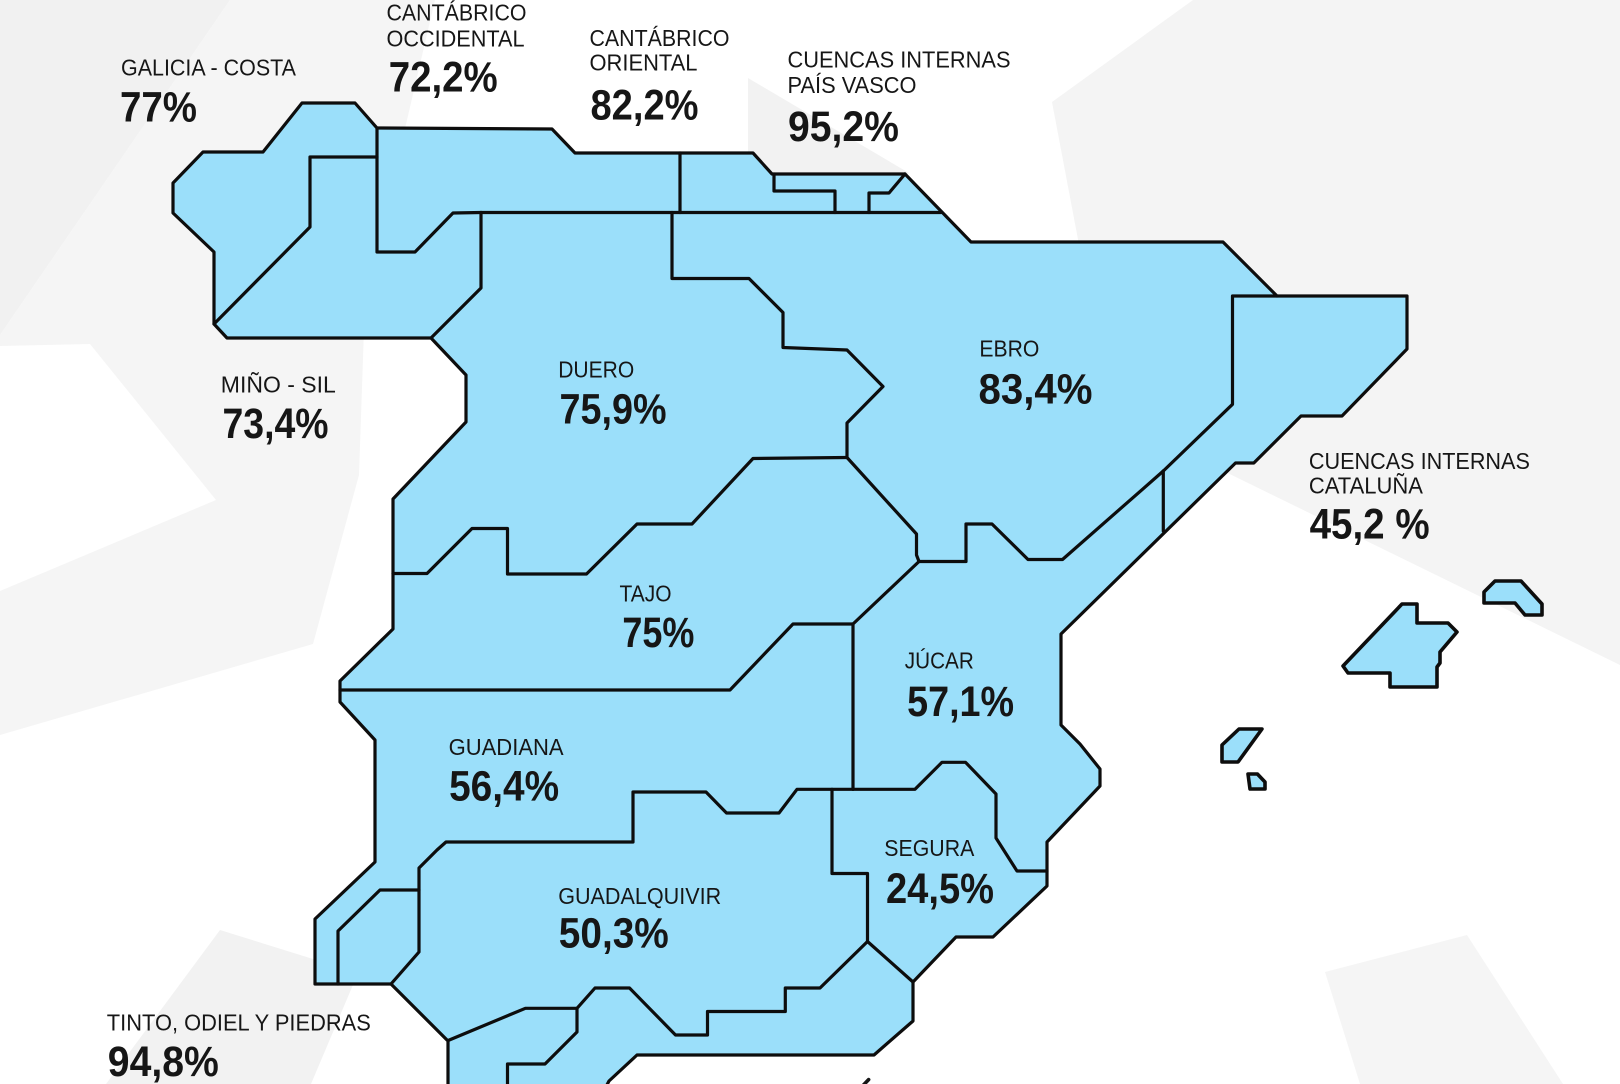 This screenshot has height=1084, width=1620. Describe the element at coordinates (276, 424) in the screenshot. I see `svg-text: 73,4%` at that location.